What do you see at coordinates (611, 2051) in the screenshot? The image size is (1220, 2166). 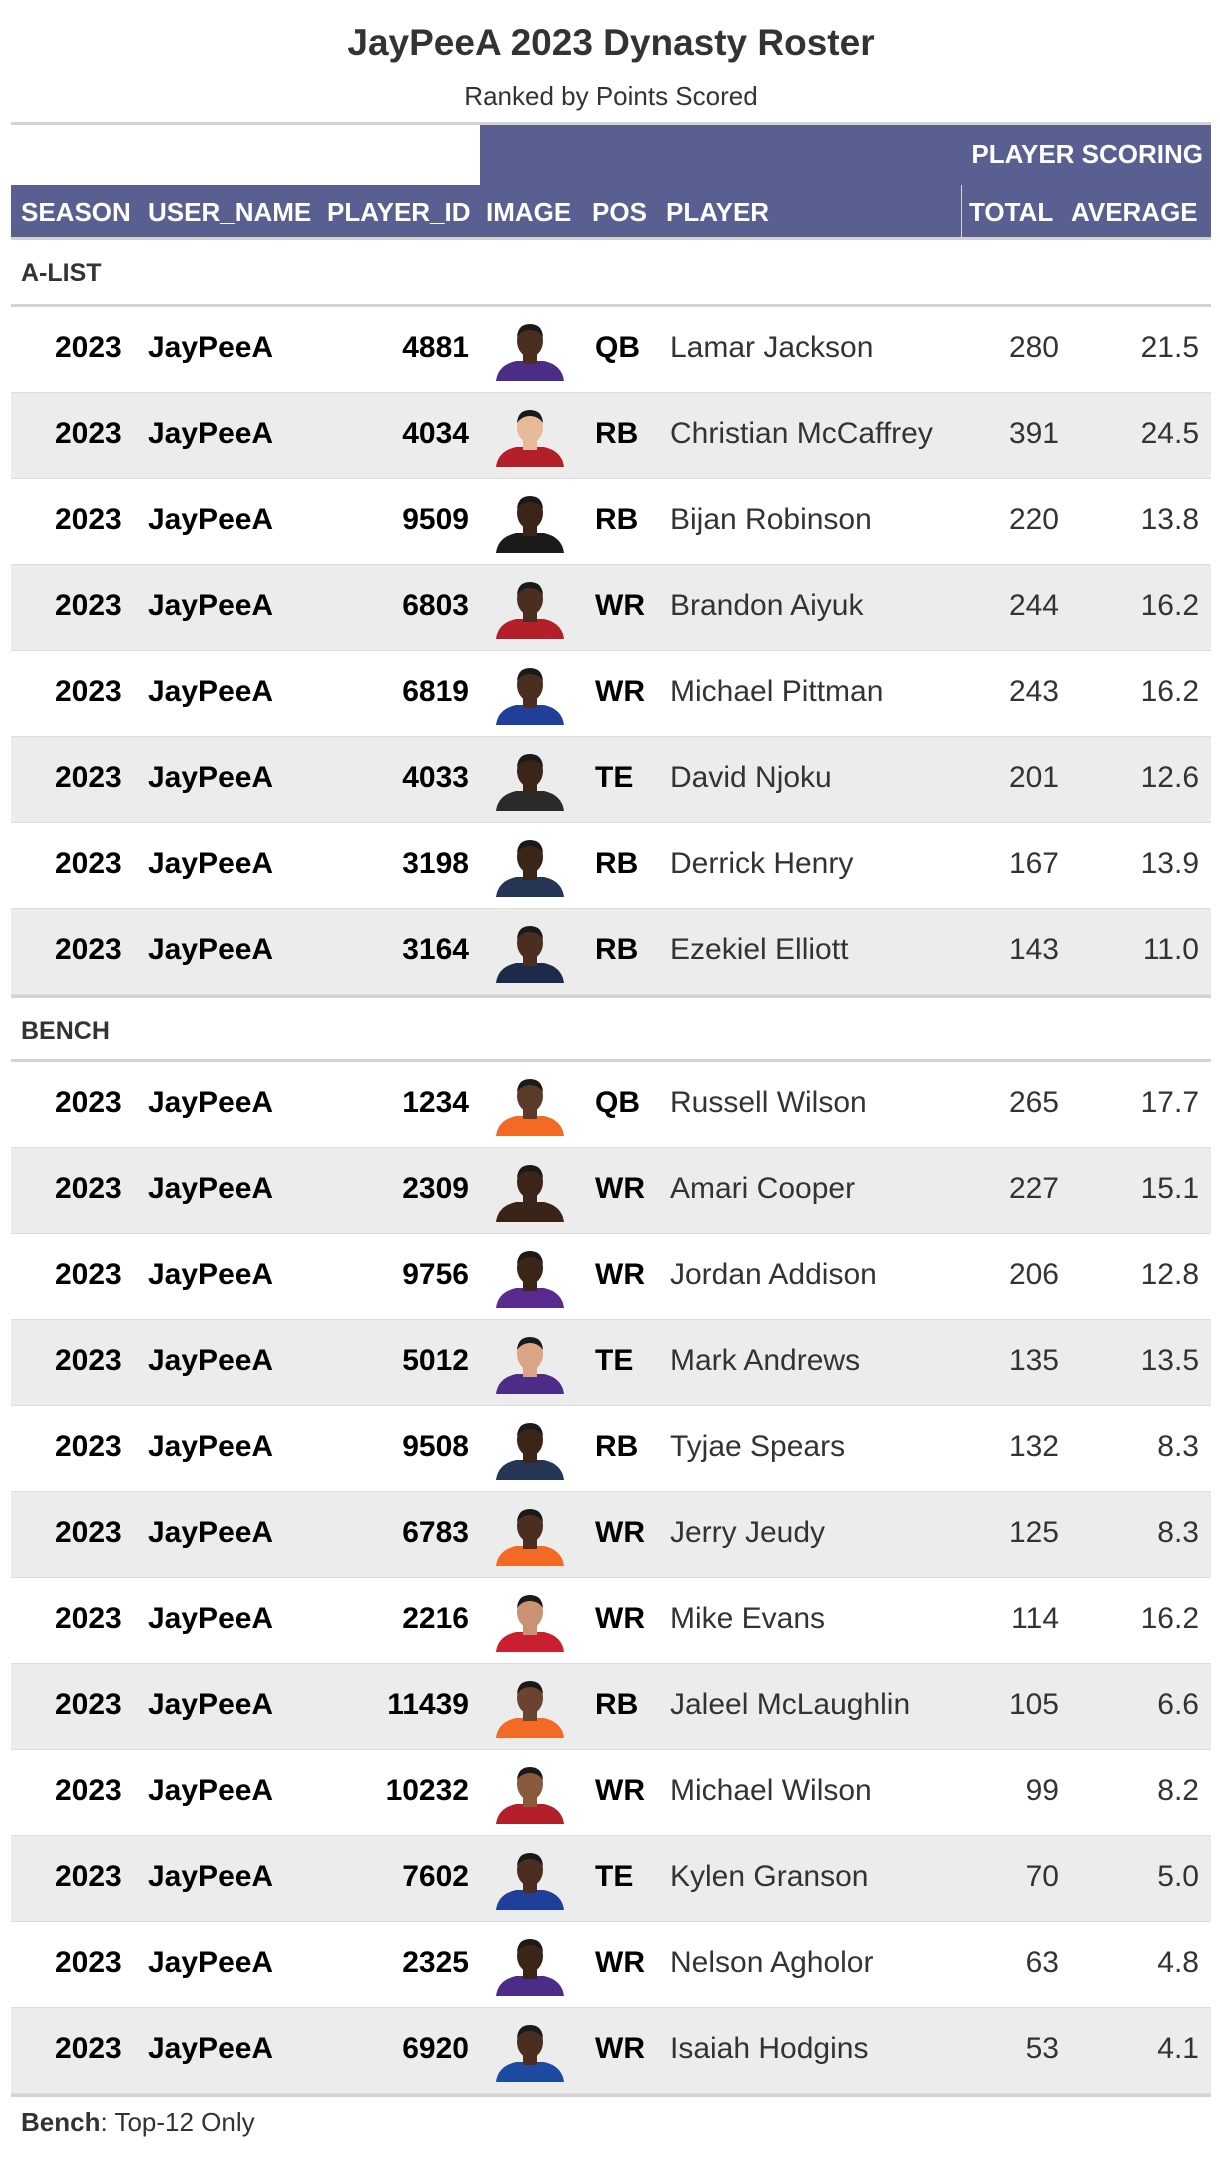 I see `table-row: 2023 JayPeeA 6920 WR Isaiah Hodgins 53 4.1` at bounding box center [611, 2051].